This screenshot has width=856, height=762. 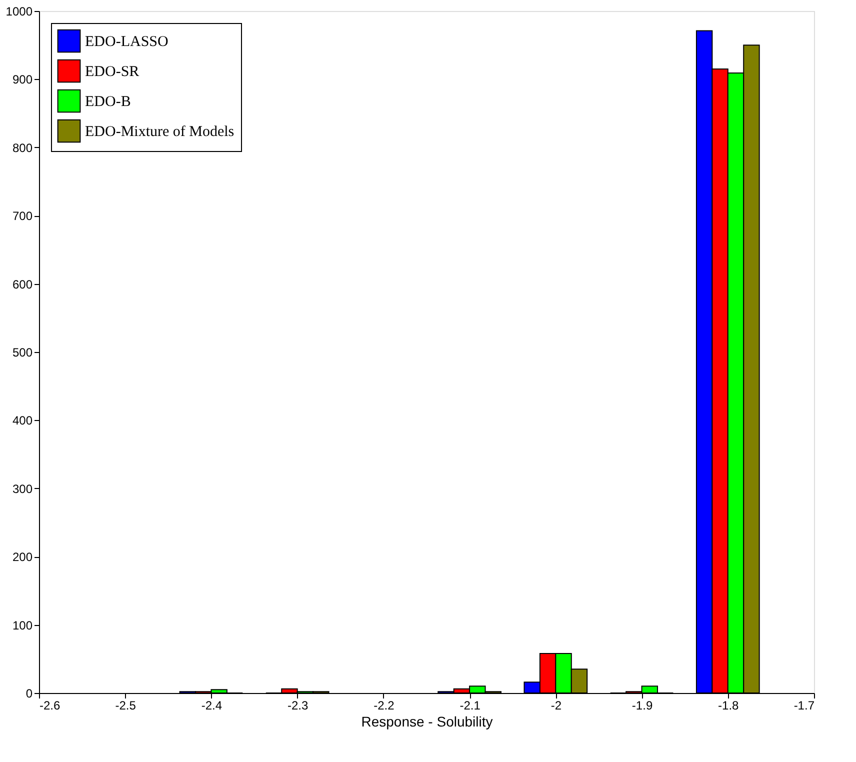 I want to click on x-tick-label: -2.3, so click(x=297, y=705).